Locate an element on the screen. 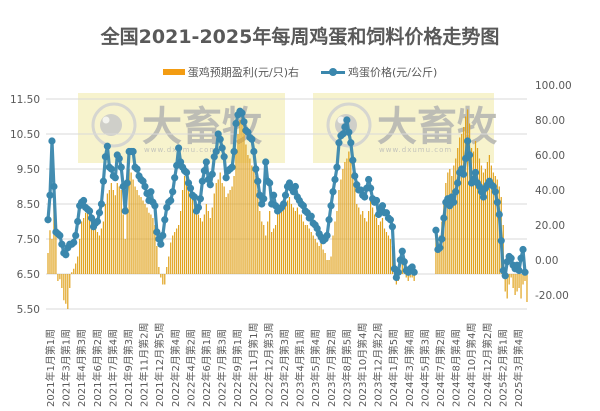 The height and width of the screenshot is (411, 600). x-tick-label: 2022年2月第4周 is located at coordinates (175, 368).